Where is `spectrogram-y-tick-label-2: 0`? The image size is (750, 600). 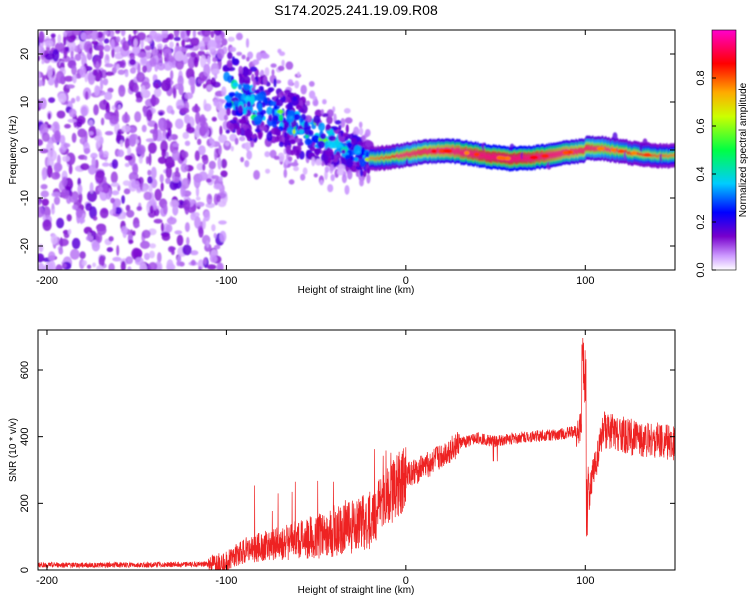
spectrogram-y-tick-label-2: 0 is located at coordinates (25, 150).